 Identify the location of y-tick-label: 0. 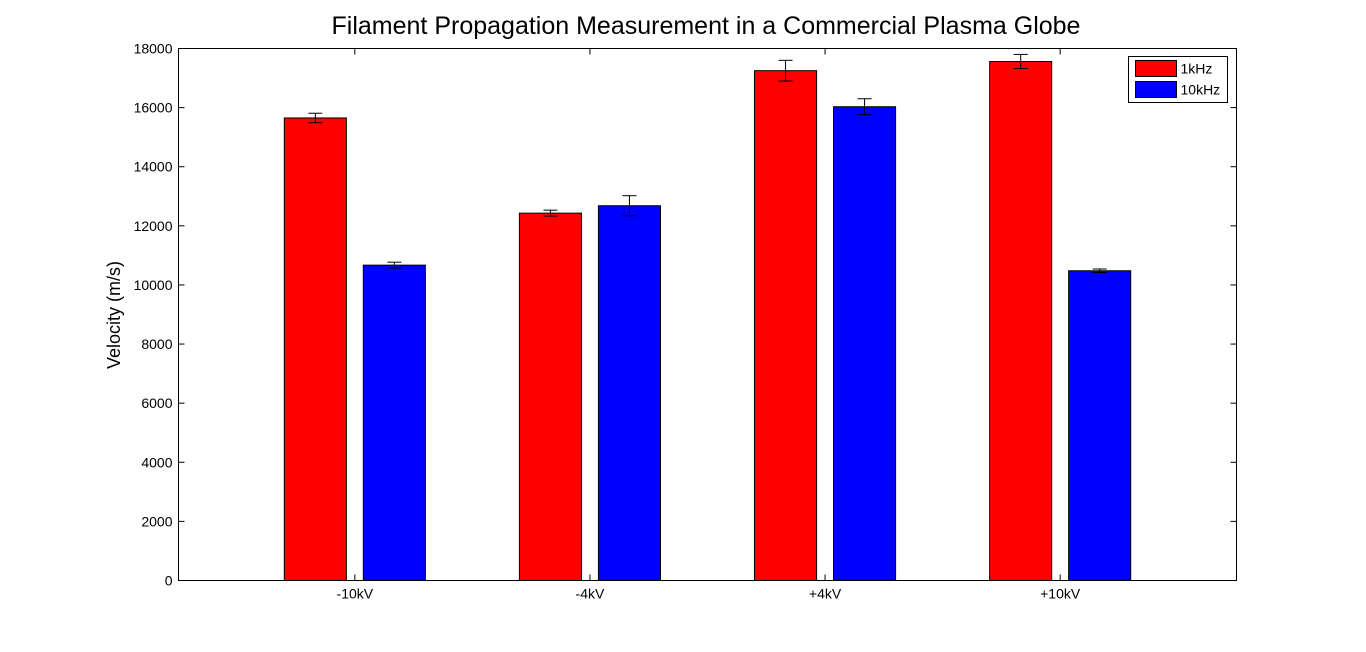
(169, 581).